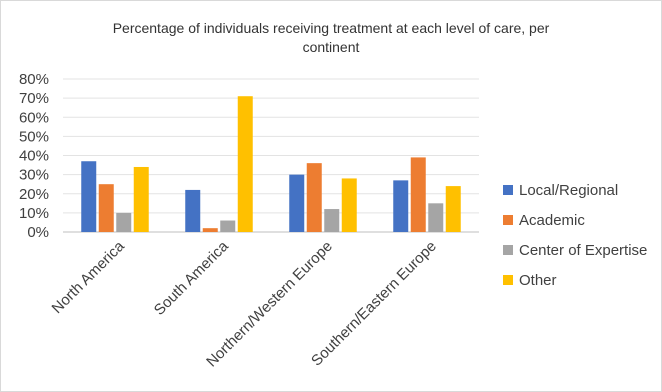 The height and width of the screenshot is (392, 662). Describe the element at coordinates (552, 220) in the screenshot. I see `legend-label: Academic` at that location.